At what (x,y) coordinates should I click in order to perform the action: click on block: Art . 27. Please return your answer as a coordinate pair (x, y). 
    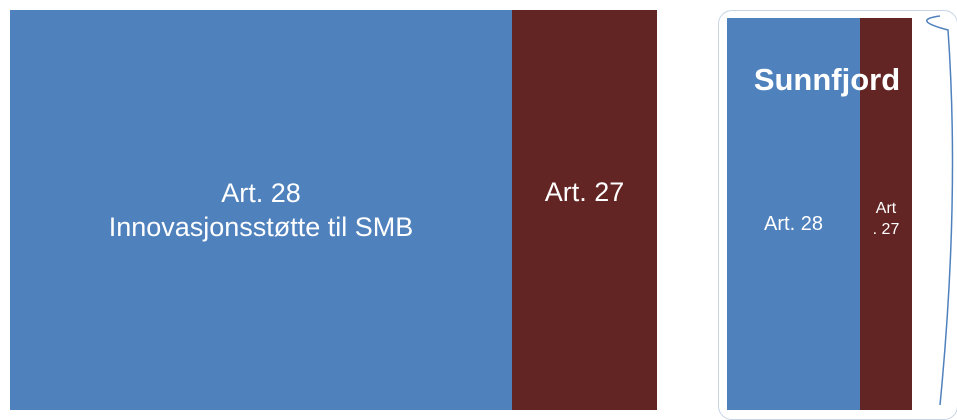
    Looking at the image, I should click on (886, 214).